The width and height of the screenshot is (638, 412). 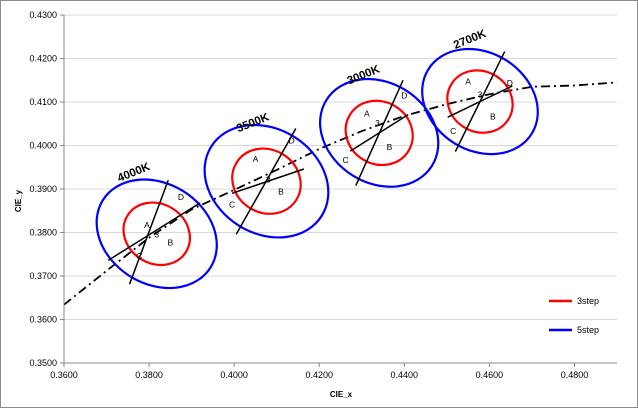 I want to click on y-tick-label: 0.3900, so click(x=43, y=189).